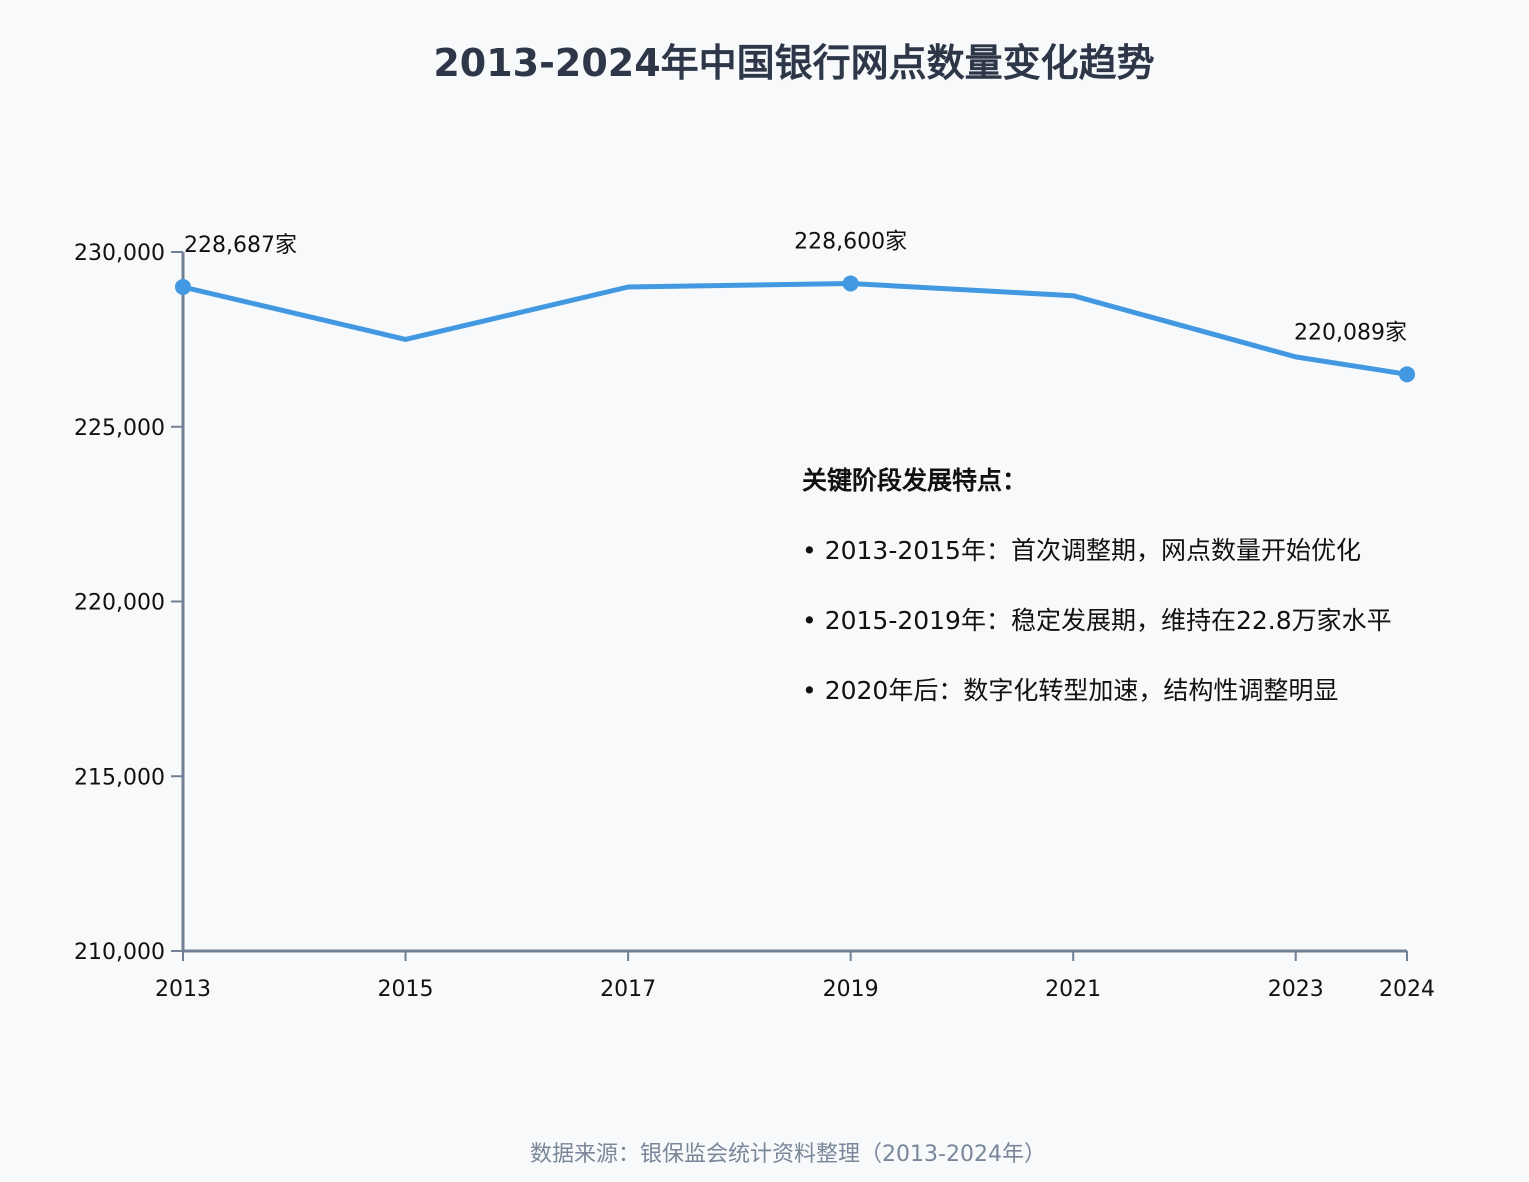 The height and width of the screenshot is (1182, 1529). I want to click on y-tick-label: 210,000, so click(119, 952).